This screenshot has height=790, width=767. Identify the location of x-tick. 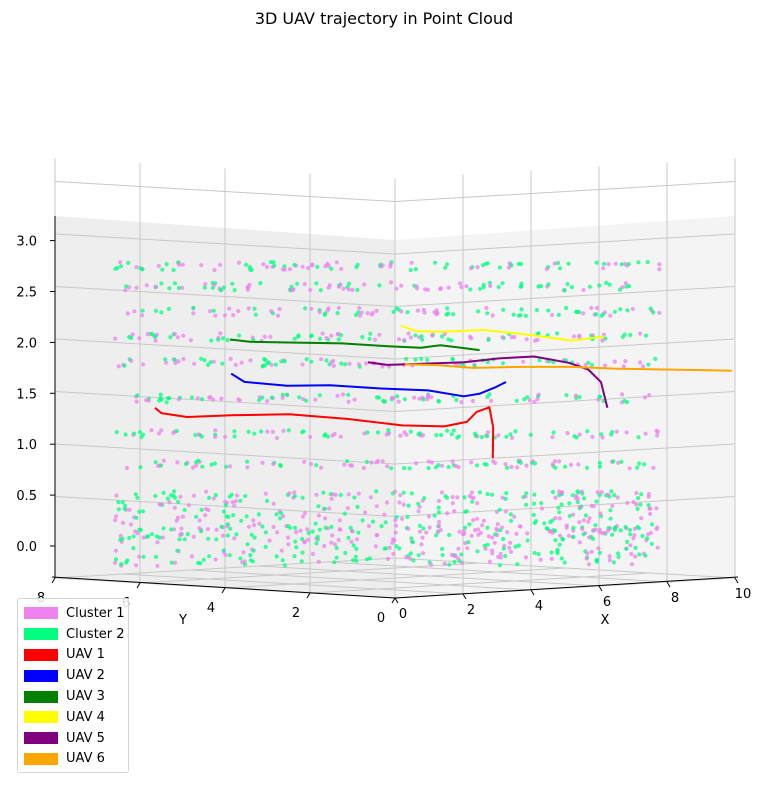
(396, 600).